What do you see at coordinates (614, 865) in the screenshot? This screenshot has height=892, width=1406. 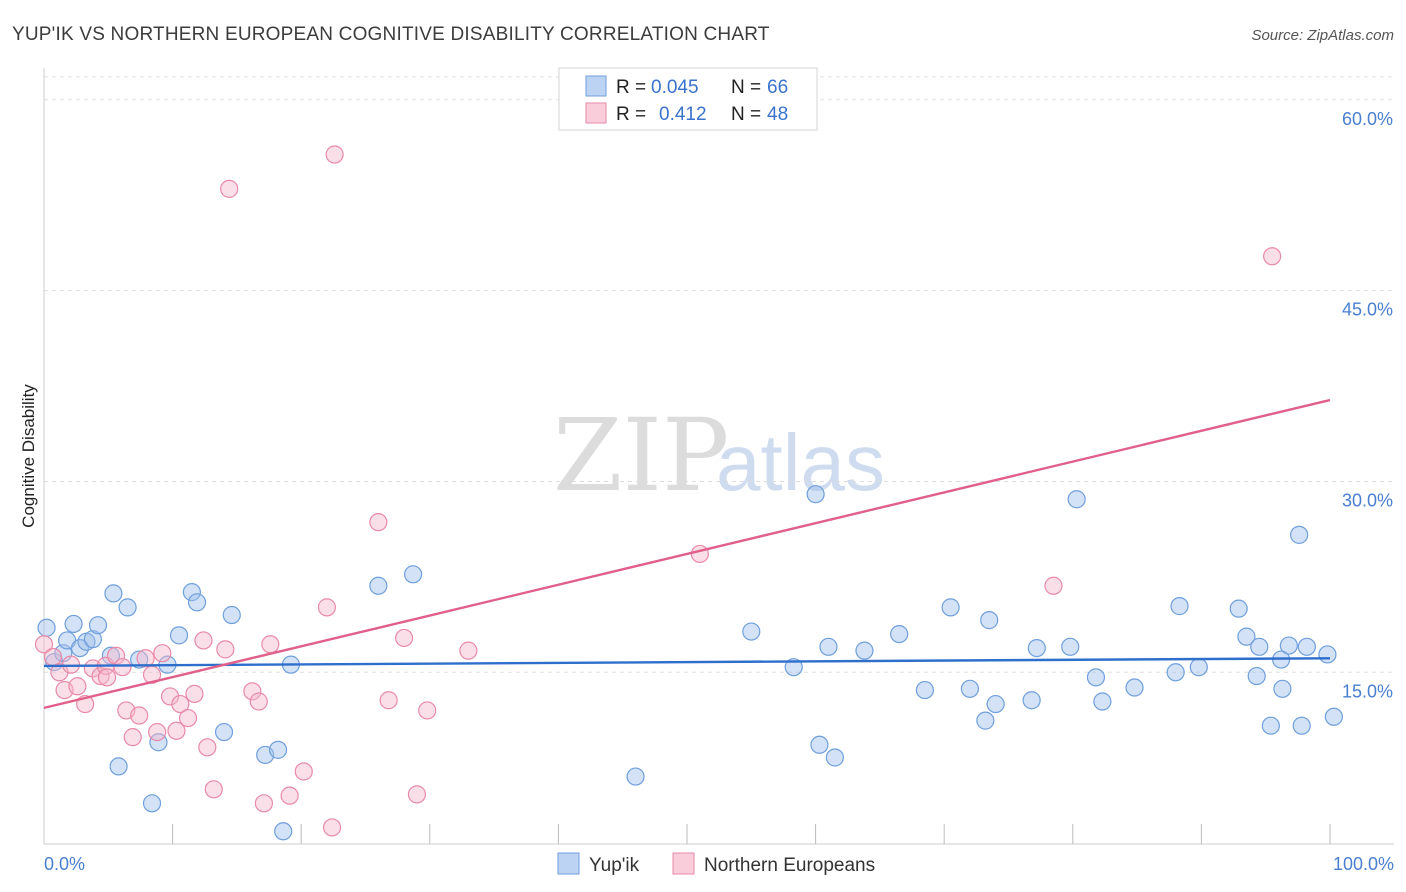 I see `series-legend-label-yupik: Yup'ik` at bounding box center [614, 865].